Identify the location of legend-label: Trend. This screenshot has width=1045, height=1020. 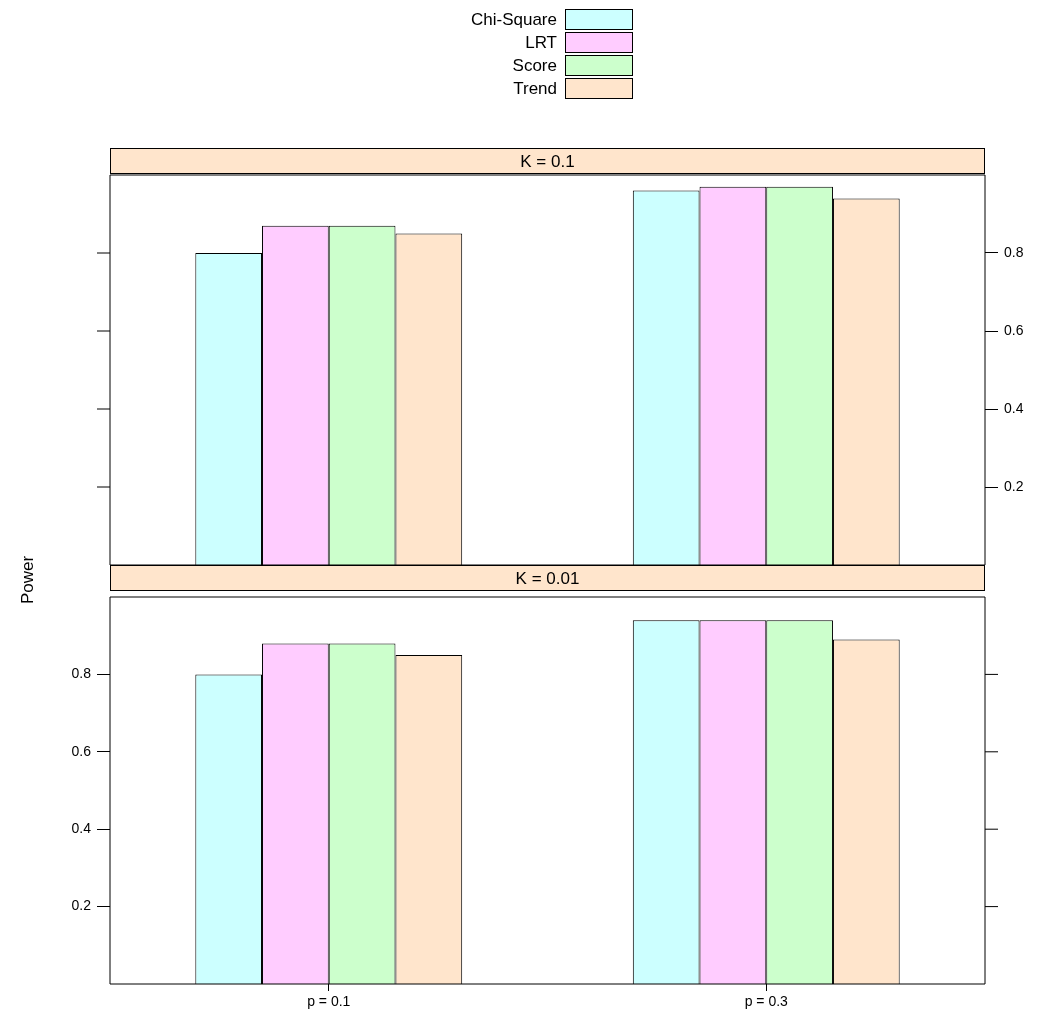
(534, 88).